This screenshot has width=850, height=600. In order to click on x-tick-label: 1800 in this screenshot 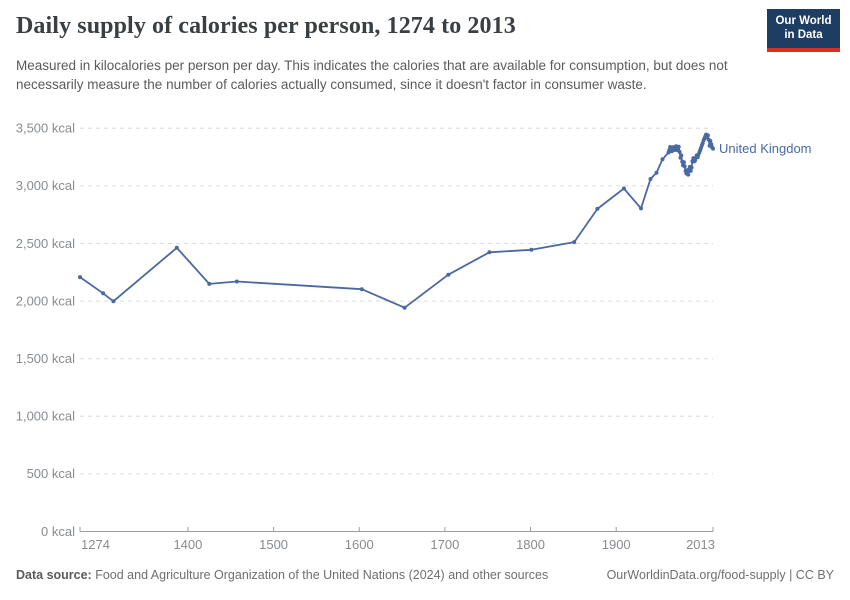, I will do `click(530, 544)`.